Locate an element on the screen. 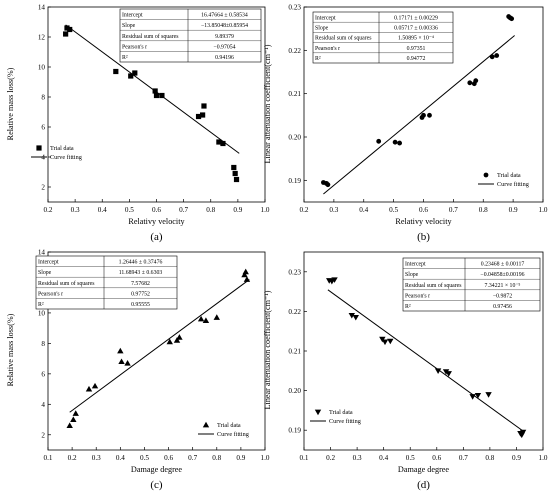 The height and width of the screenshot is (493, 550). y-tick-label: 10 is located at coordinates (42, 313).